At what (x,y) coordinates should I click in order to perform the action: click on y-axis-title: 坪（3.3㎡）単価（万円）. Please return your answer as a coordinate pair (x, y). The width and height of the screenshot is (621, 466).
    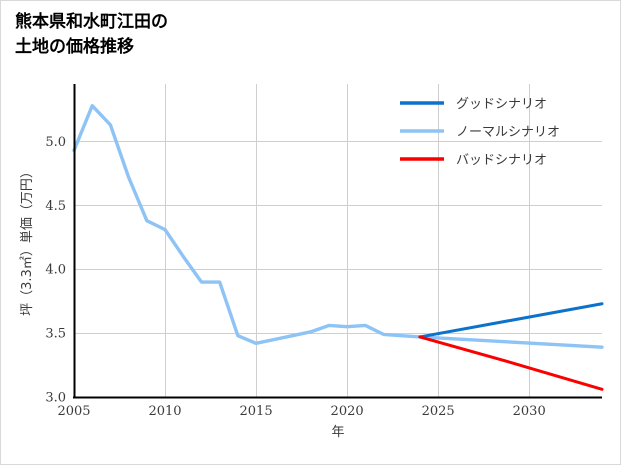
    Looking at the image, I should click on (27, 240).